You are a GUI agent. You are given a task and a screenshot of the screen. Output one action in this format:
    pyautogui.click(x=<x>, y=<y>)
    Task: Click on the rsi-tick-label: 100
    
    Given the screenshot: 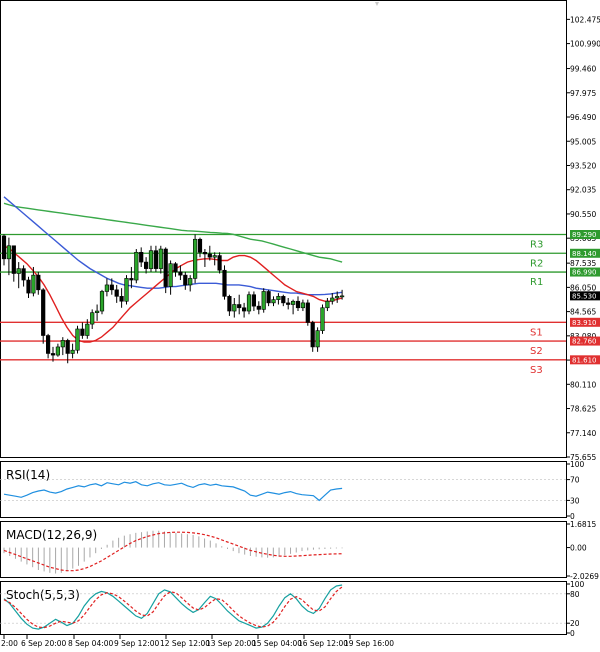 What is the action you would take?
    pyautogui.click(x=577, y=464)
    